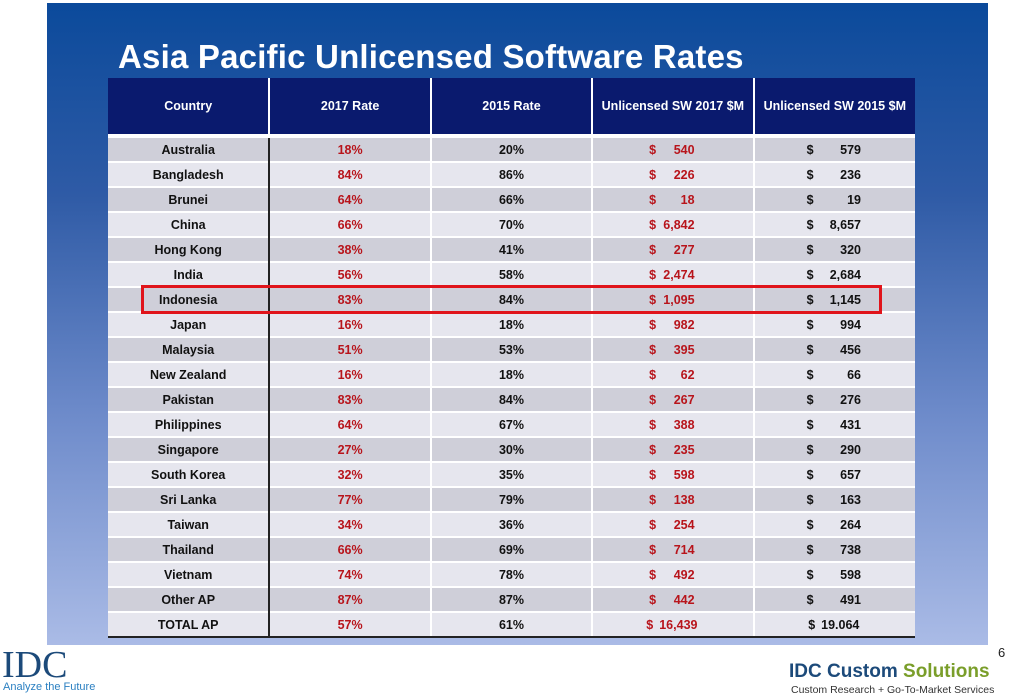 The width and height of the screenshot is (1024, 699). I want to click on cell-sw-2015: $738, so click(833, 549).